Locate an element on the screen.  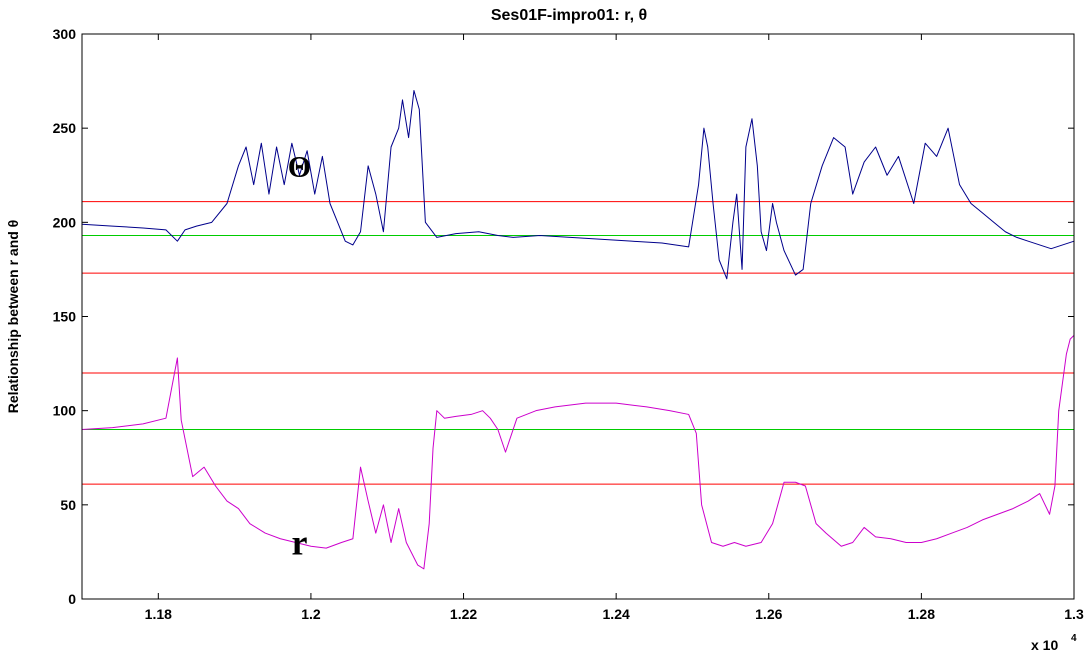
y-tick-label: 50 is located at coordinates (68, 505).